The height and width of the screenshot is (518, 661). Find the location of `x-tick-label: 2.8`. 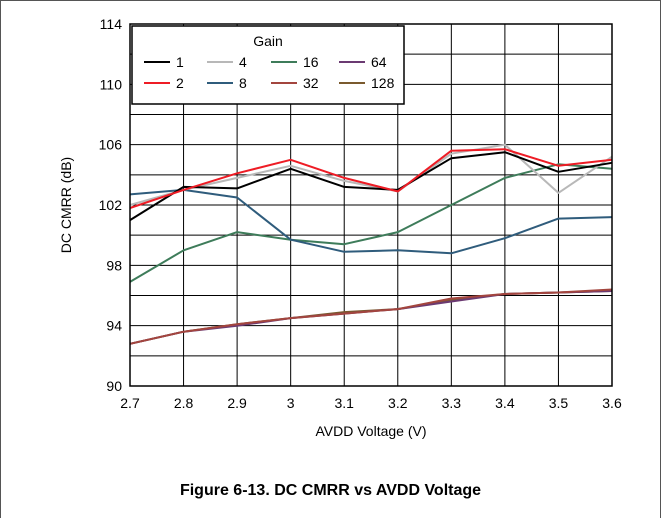

x-tick-label: 2.8 is located at coordinates (184, 403).